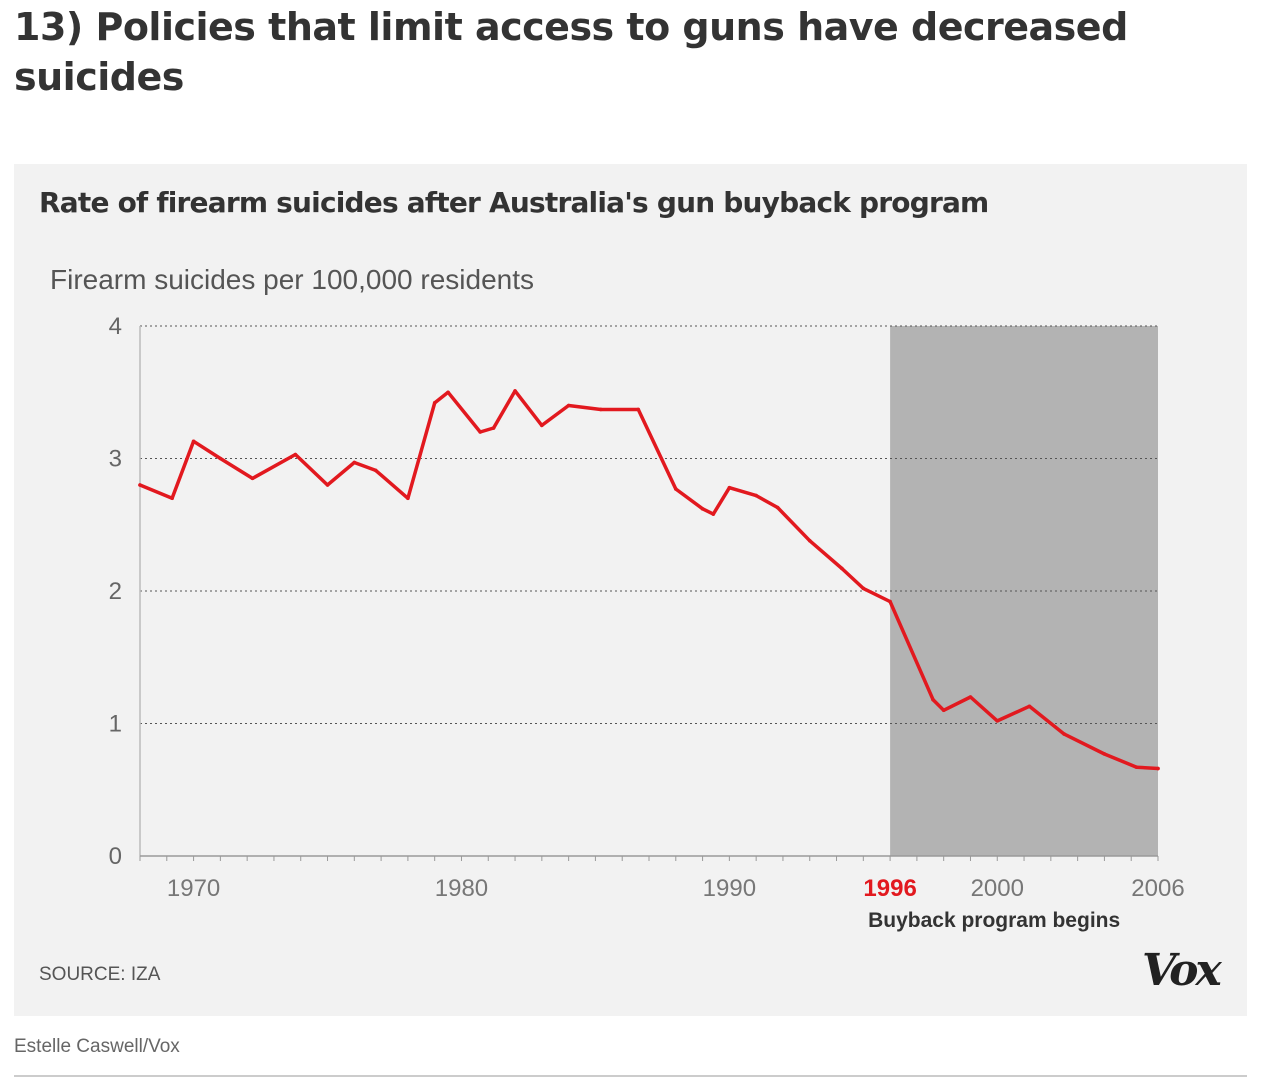  Describe the element at coordinates (461, 888) in the screenshot. I see `x-tick-label: 1980` at that location.